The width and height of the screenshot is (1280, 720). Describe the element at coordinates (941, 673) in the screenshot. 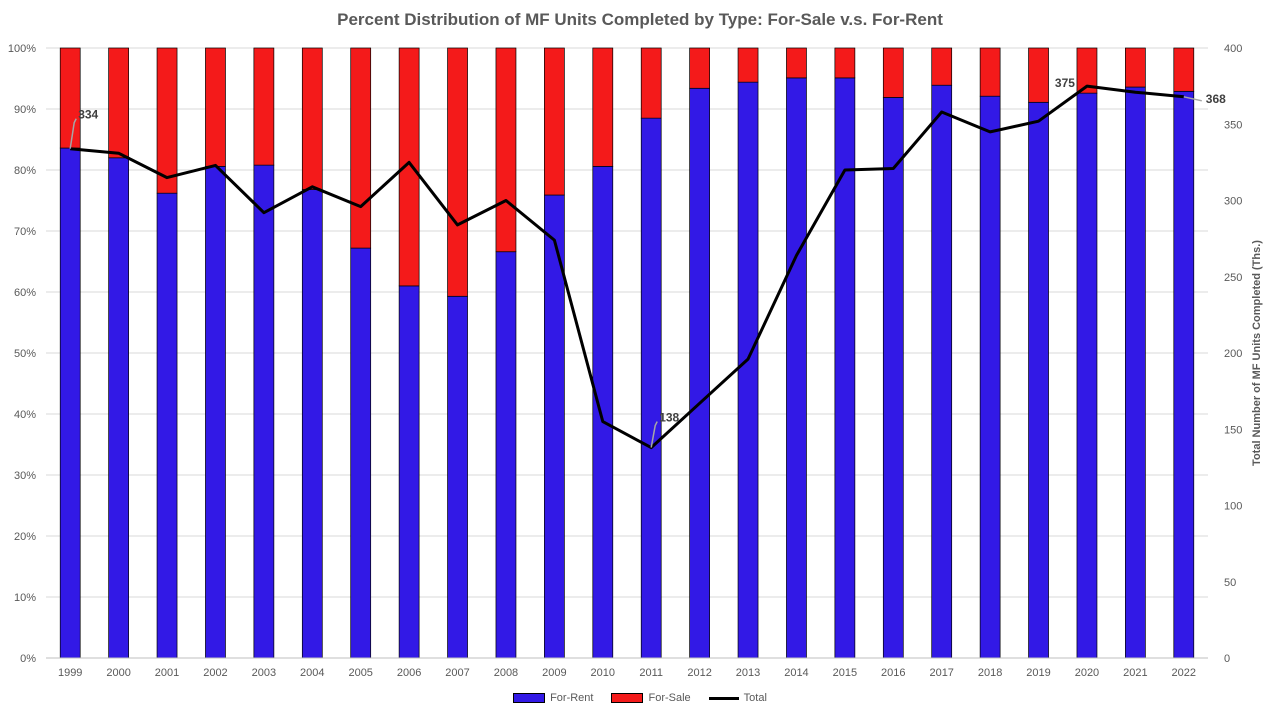

I see `x-tick-label: 2017` at that location.